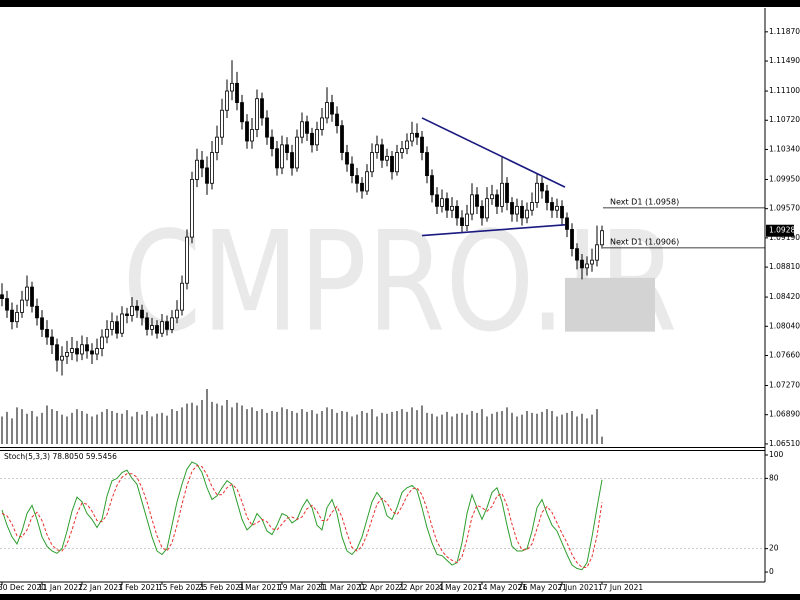  Describe the element at coordinates (259, 587) in the screenshot. I see `x-tick-label: 9 Mar 2021` at that location.